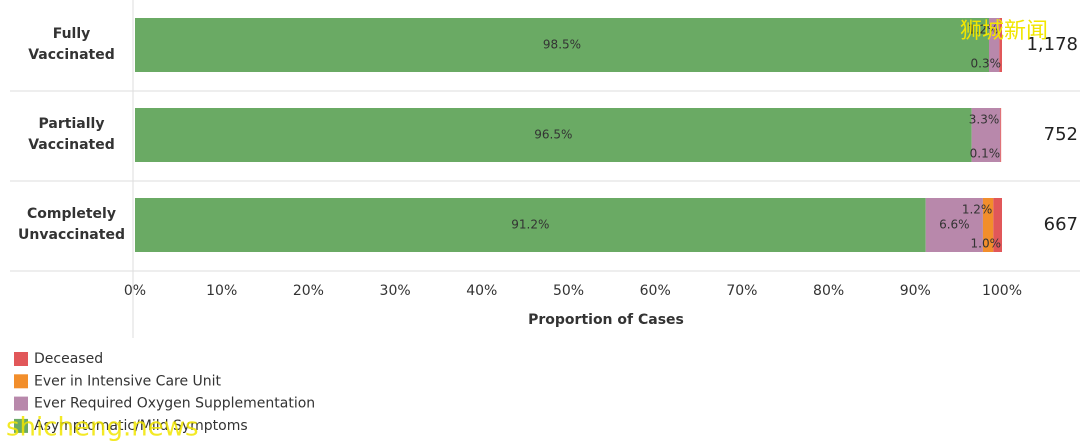  What do you see at coordinates (984, 120) in the screenshot?
I see `value-label: 3.3%` at bounding box center [984, 120].